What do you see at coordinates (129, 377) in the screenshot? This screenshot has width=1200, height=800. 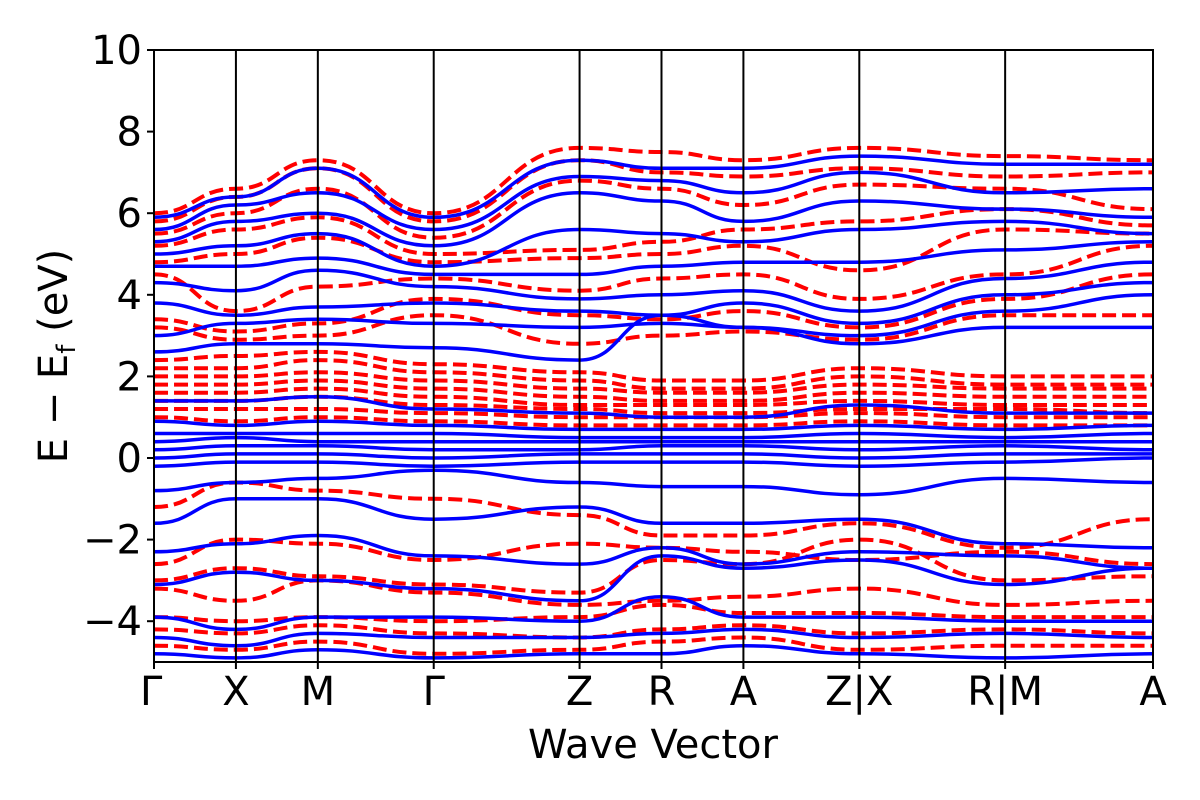 I see `y-tick-label: 2` at bounding box center [129, 377].